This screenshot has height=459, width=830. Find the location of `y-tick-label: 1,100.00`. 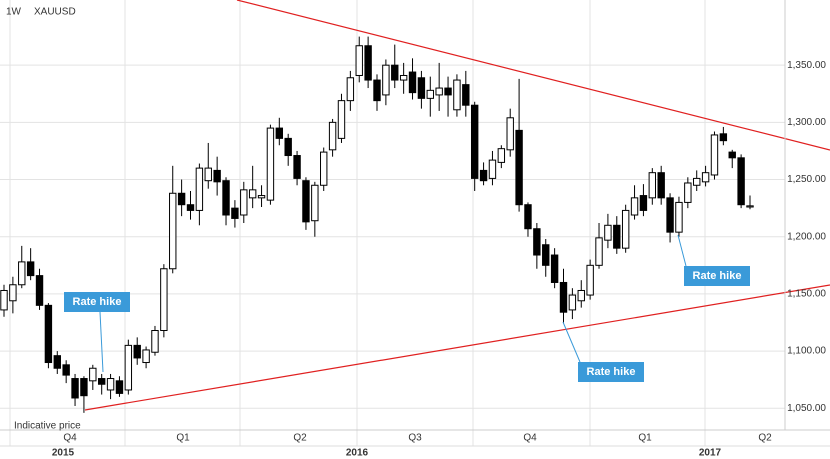

y-tick-label: 1,100.00 is located at coordinates (806, 351).